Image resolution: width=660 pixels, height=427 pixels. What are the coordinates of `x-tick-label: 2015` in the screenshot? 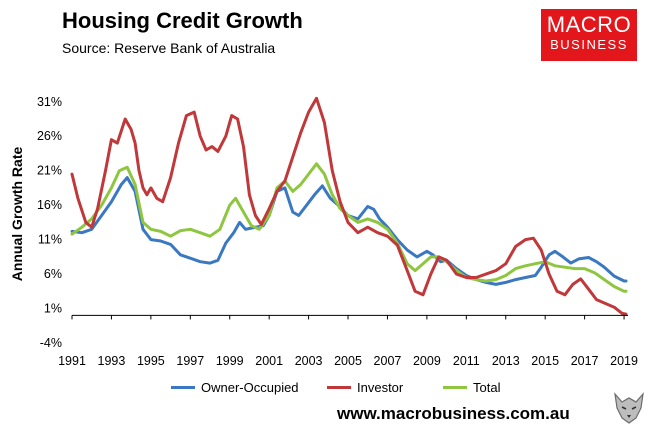 It's located at (545, 361).